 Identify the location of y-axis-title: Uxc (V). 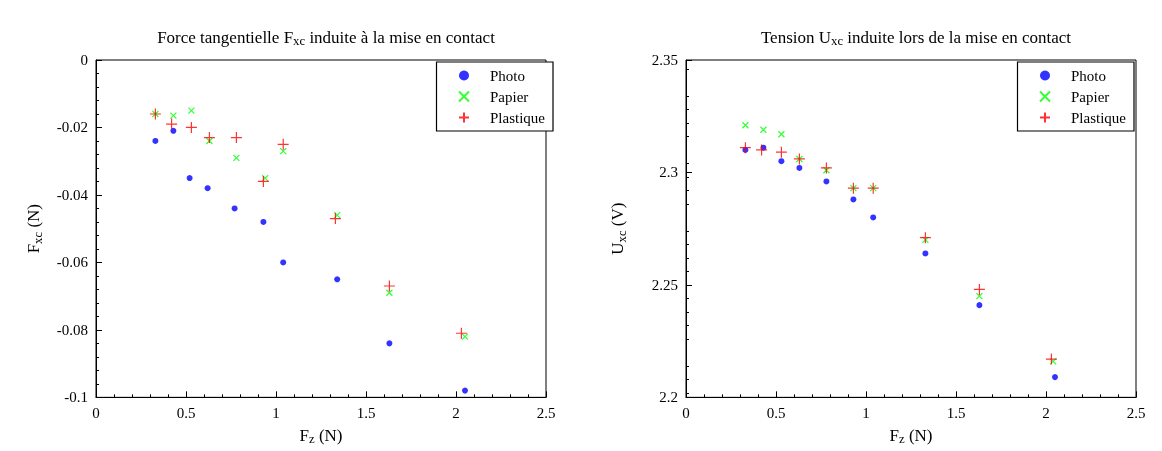
(618, 228).